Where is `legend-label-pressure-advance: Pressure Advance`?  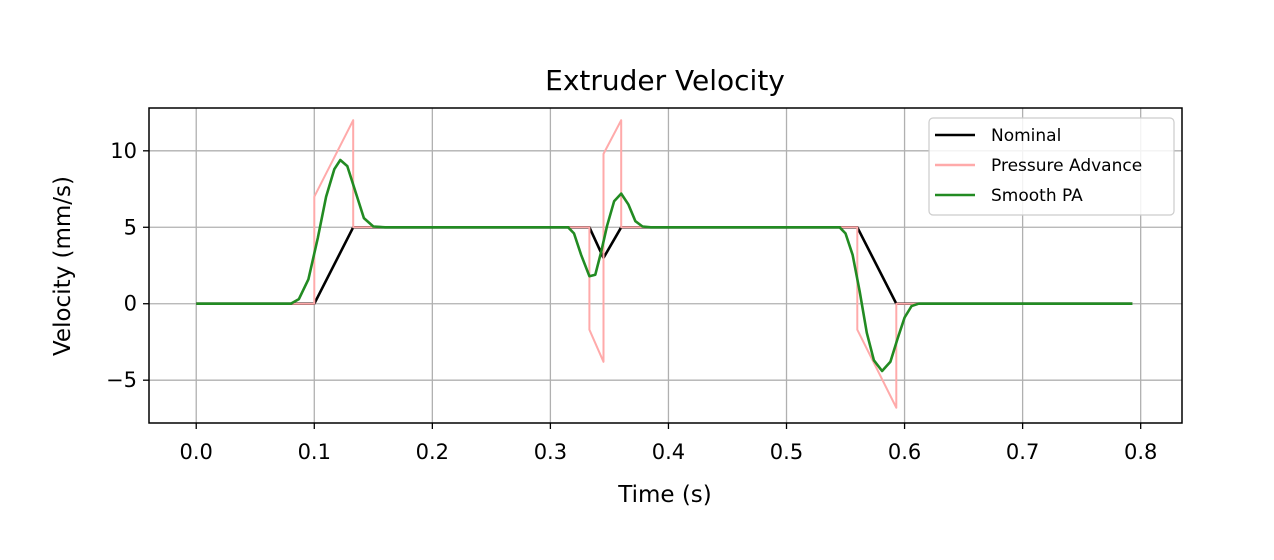 legend-label-pressure-advance: Pressure Advance is located at coordinates (1066, 166).